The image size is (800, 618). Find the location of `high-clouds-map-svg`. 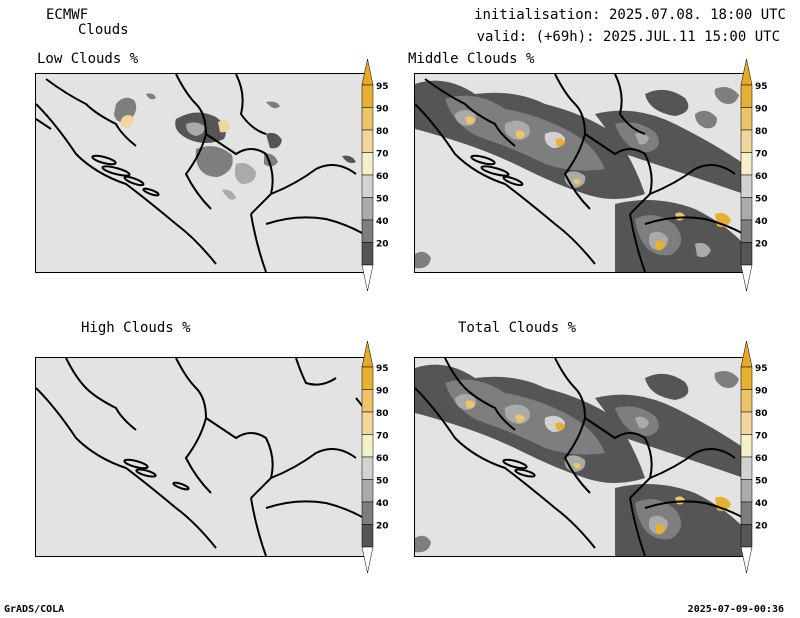

high-clouds-map-svg is located at coordinates (200, 457).